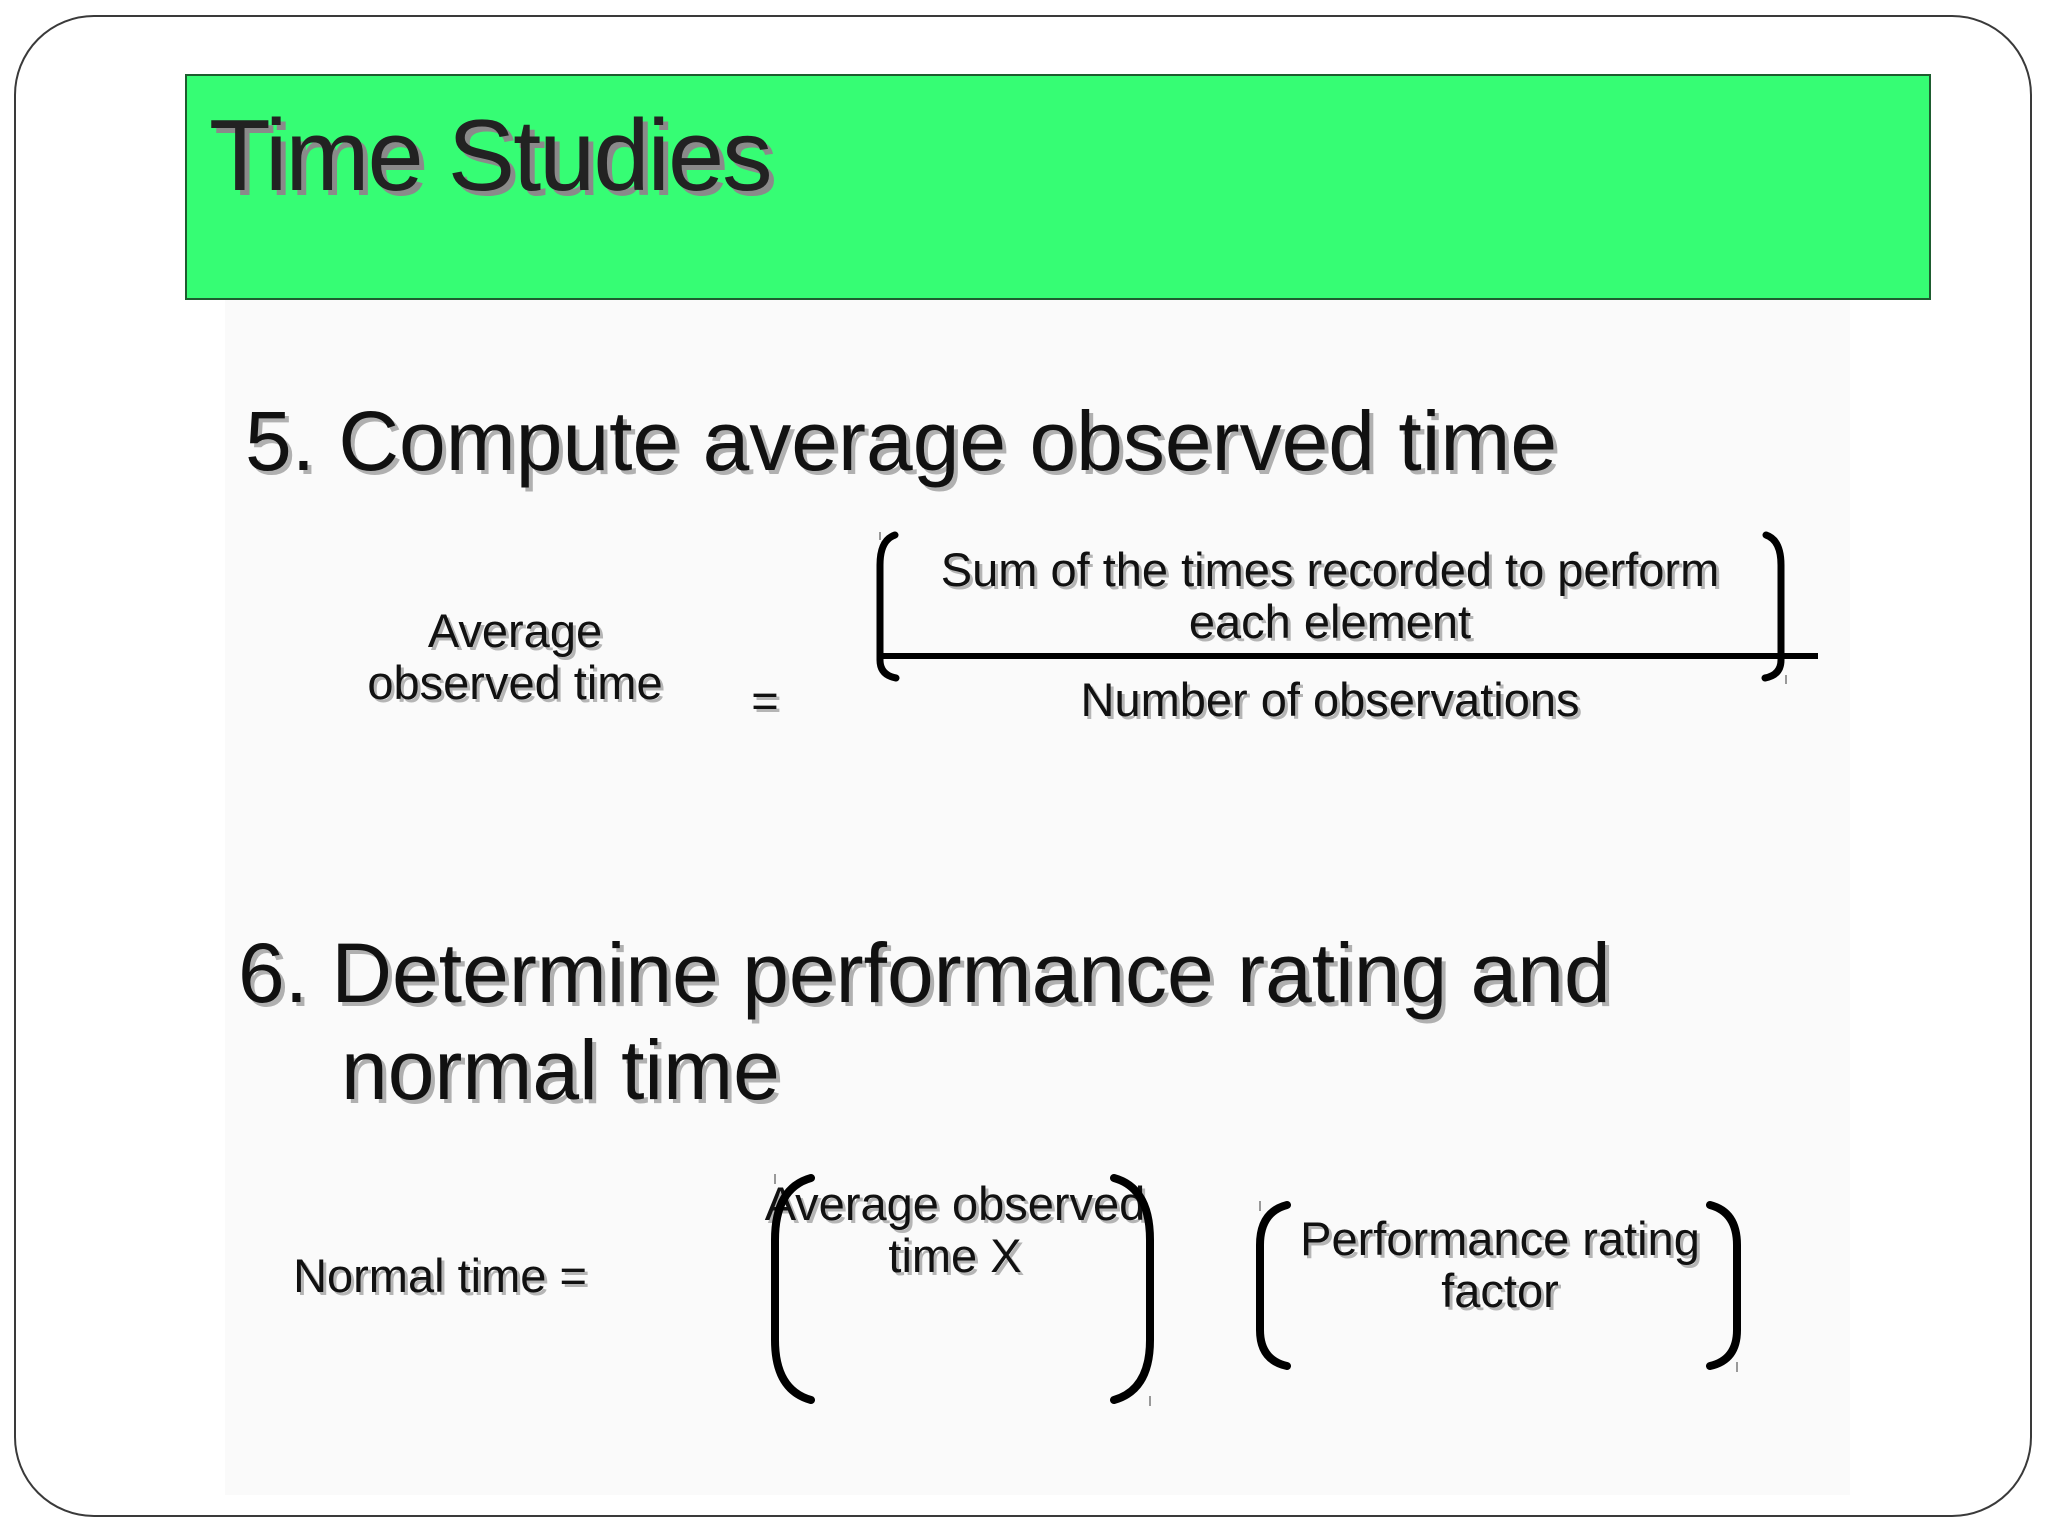  What do you see at coordinates (1058, 187) in the screenshot?
I see `title-bar: Time Studies` at bounding box center [1058, 187].